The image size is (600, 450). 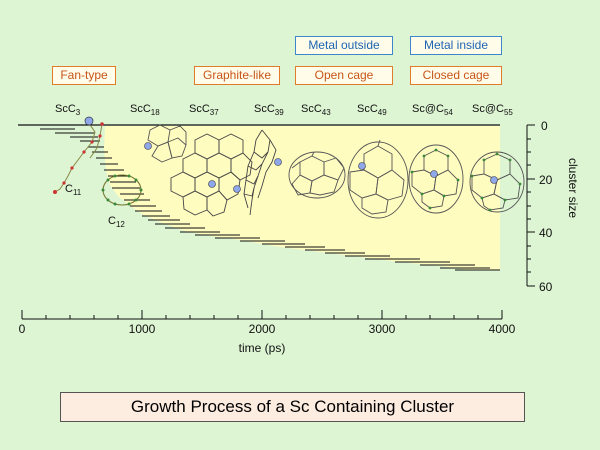 What do you see at coordinates (204, 110) in the screenshot?
I see `molecule-label-scc37: ScC37` at bounding box center [204, 110].